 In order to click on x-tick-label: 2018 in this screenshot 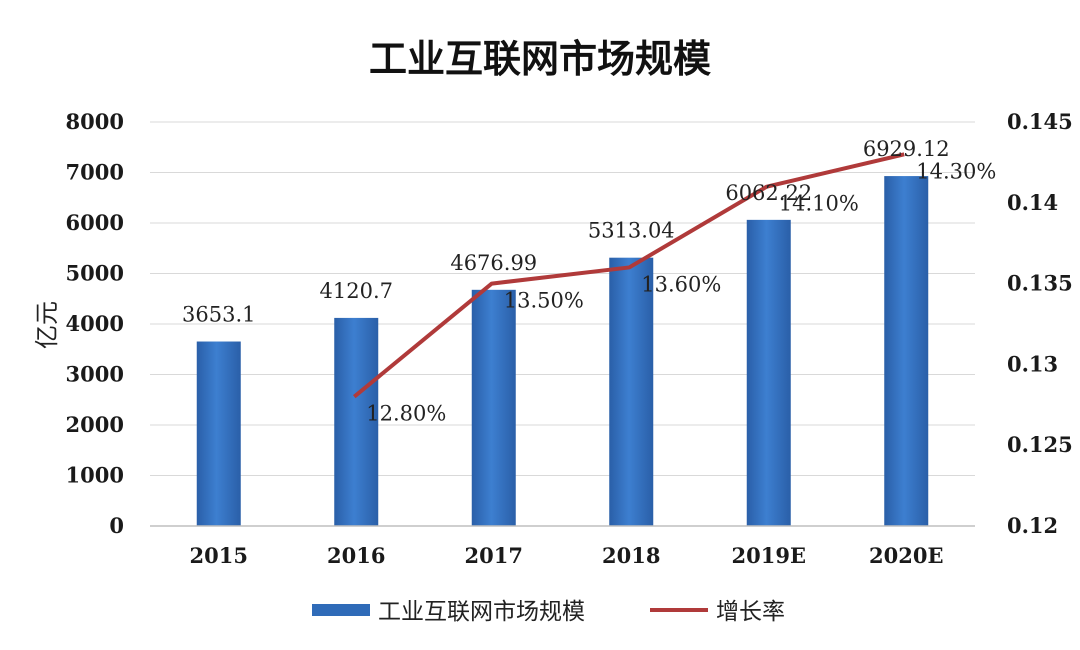, I will do `click(631, 555)`.